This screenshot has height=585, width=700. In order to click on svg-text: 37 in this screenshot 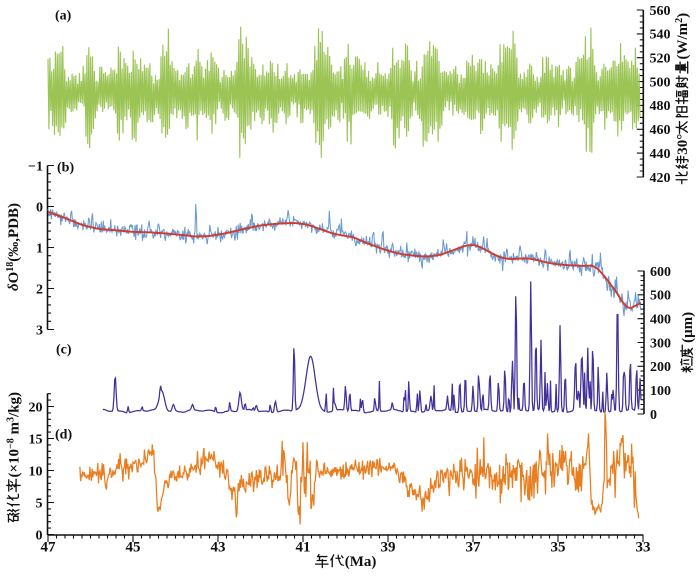, I will do `click(474, 548)`.